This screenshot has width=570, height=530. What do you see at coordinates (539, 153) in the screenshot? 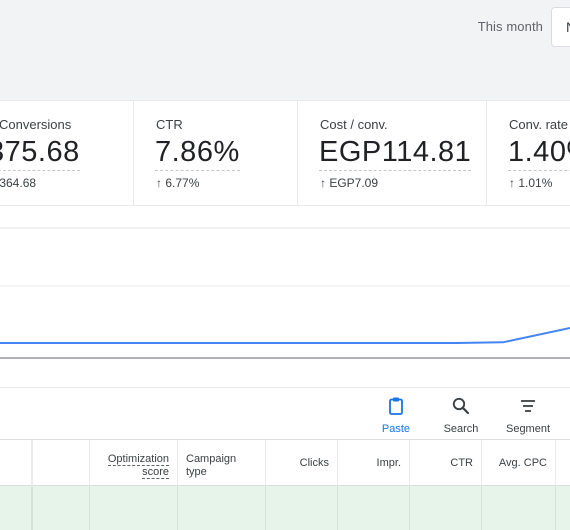
I see `metric-value: 1.40%` at bounding box center [539, 153].